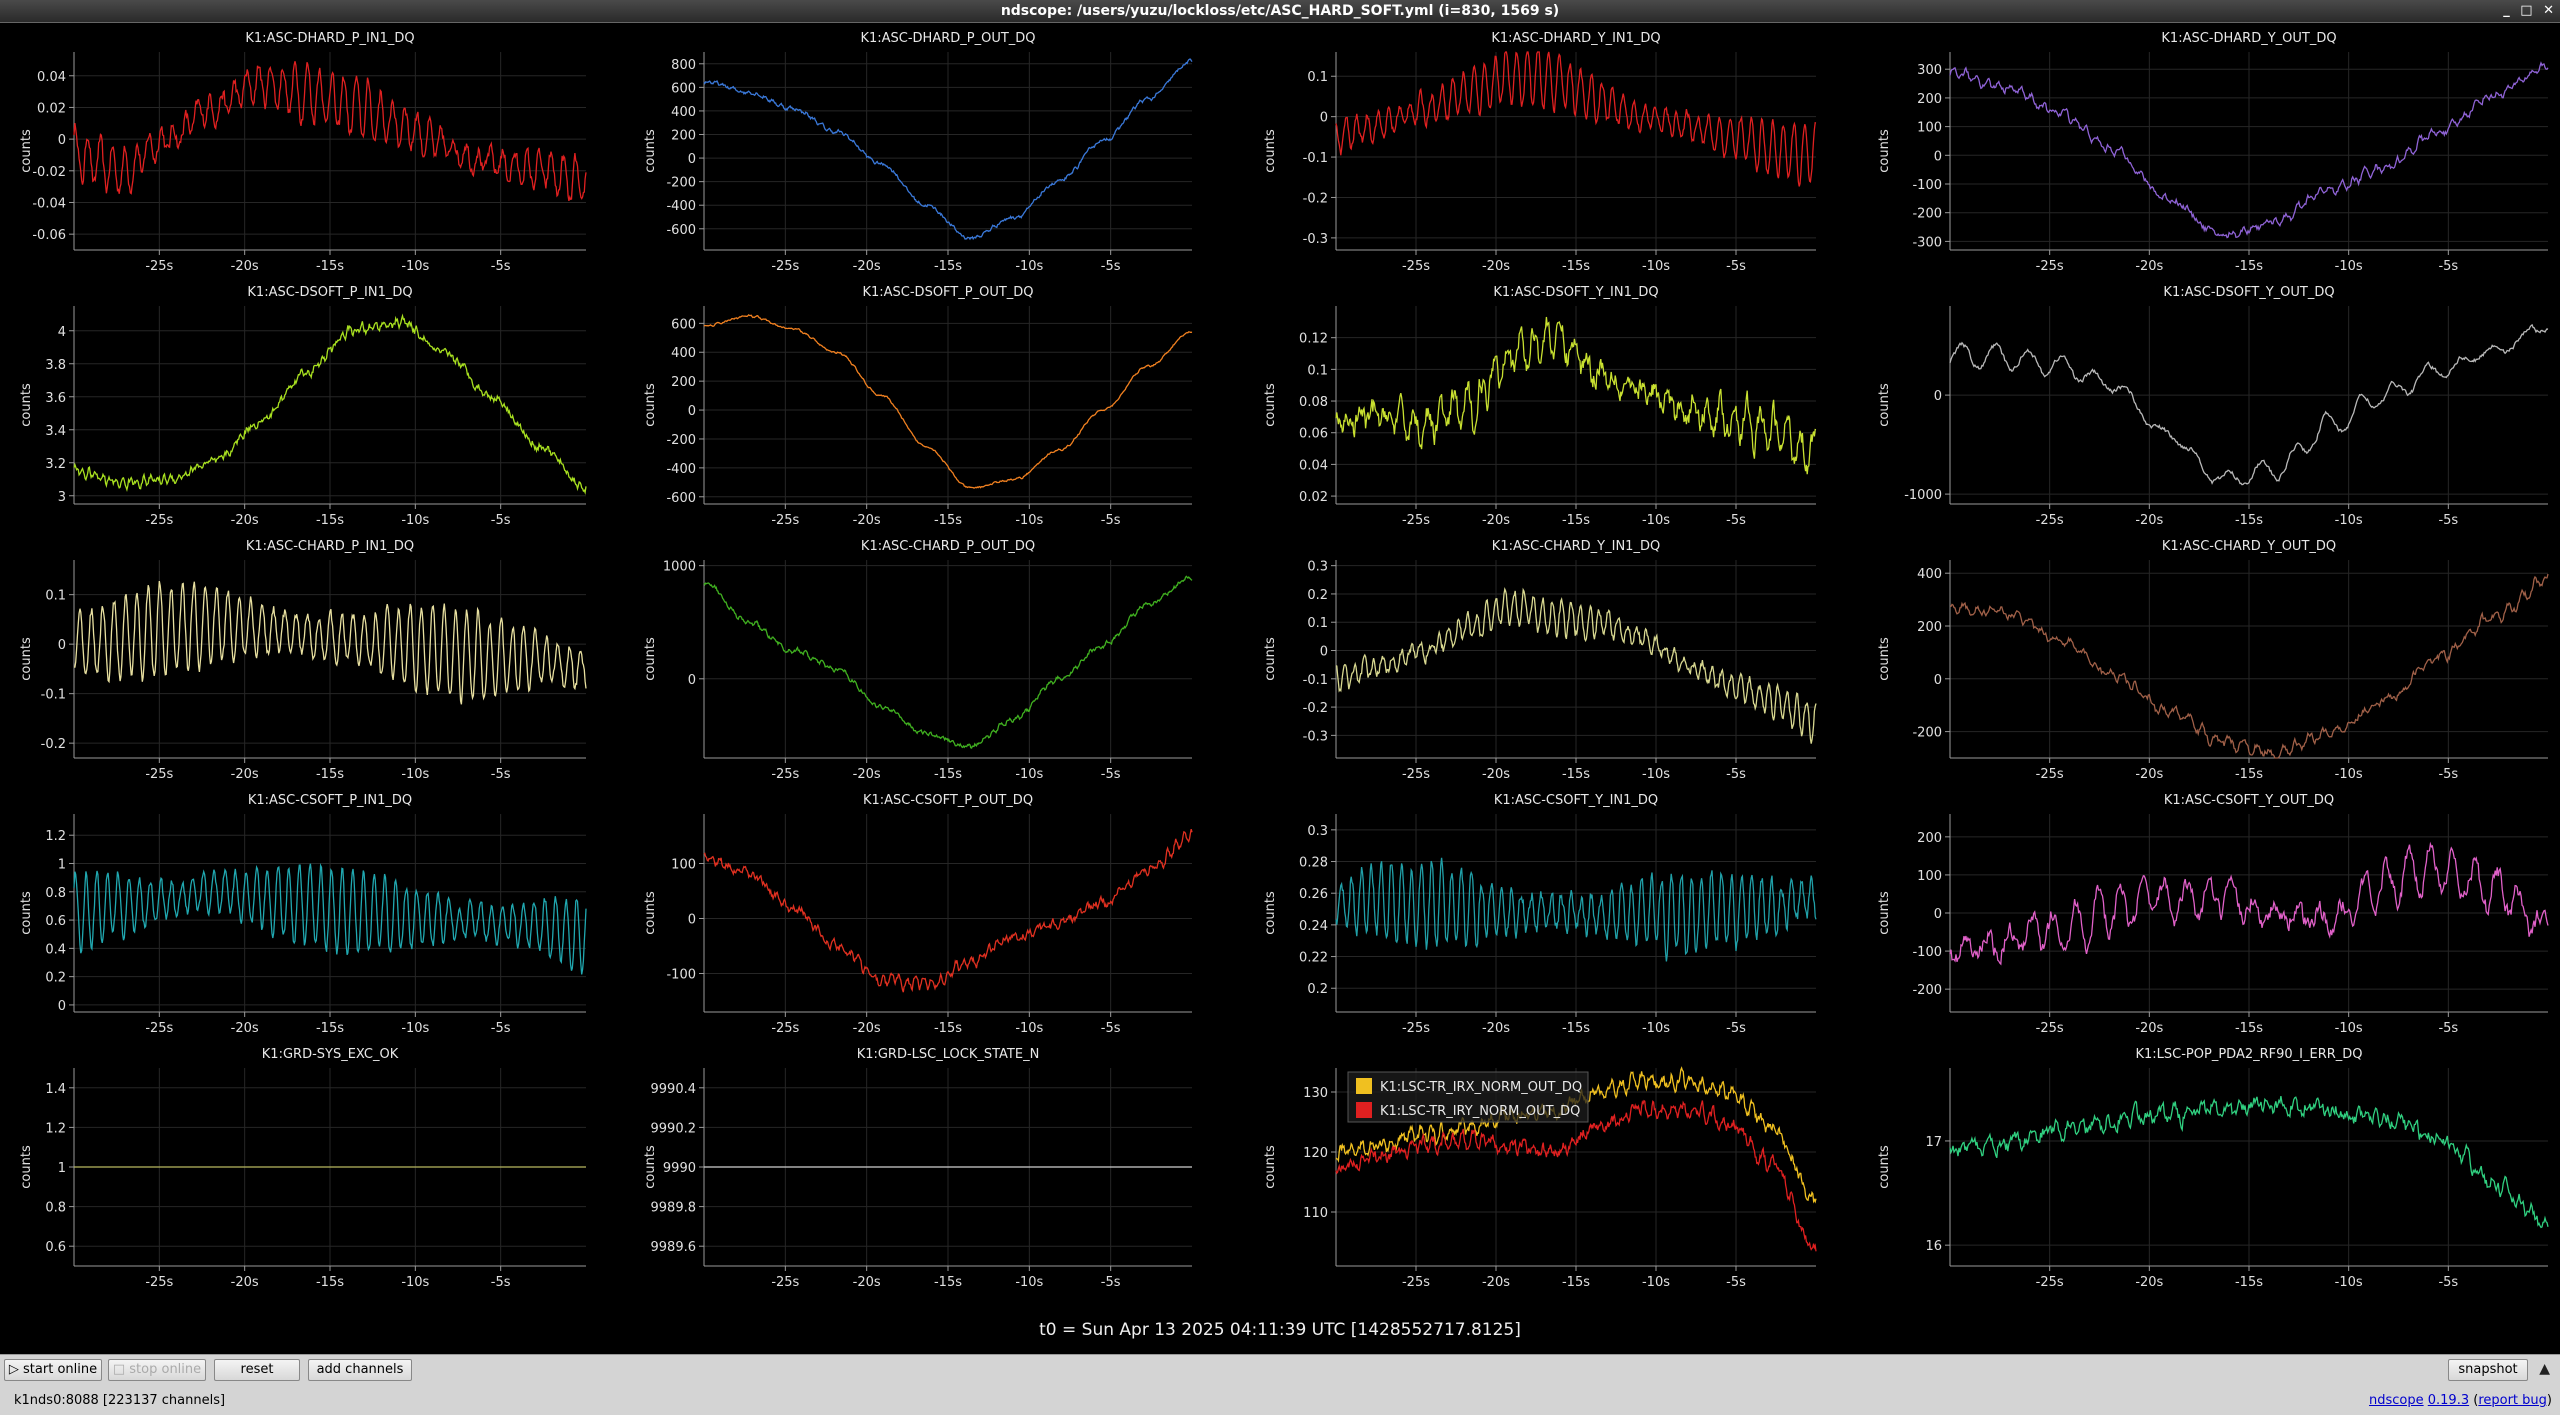  I want to click on y-tick-label: 0.8, so click(55, 1208).